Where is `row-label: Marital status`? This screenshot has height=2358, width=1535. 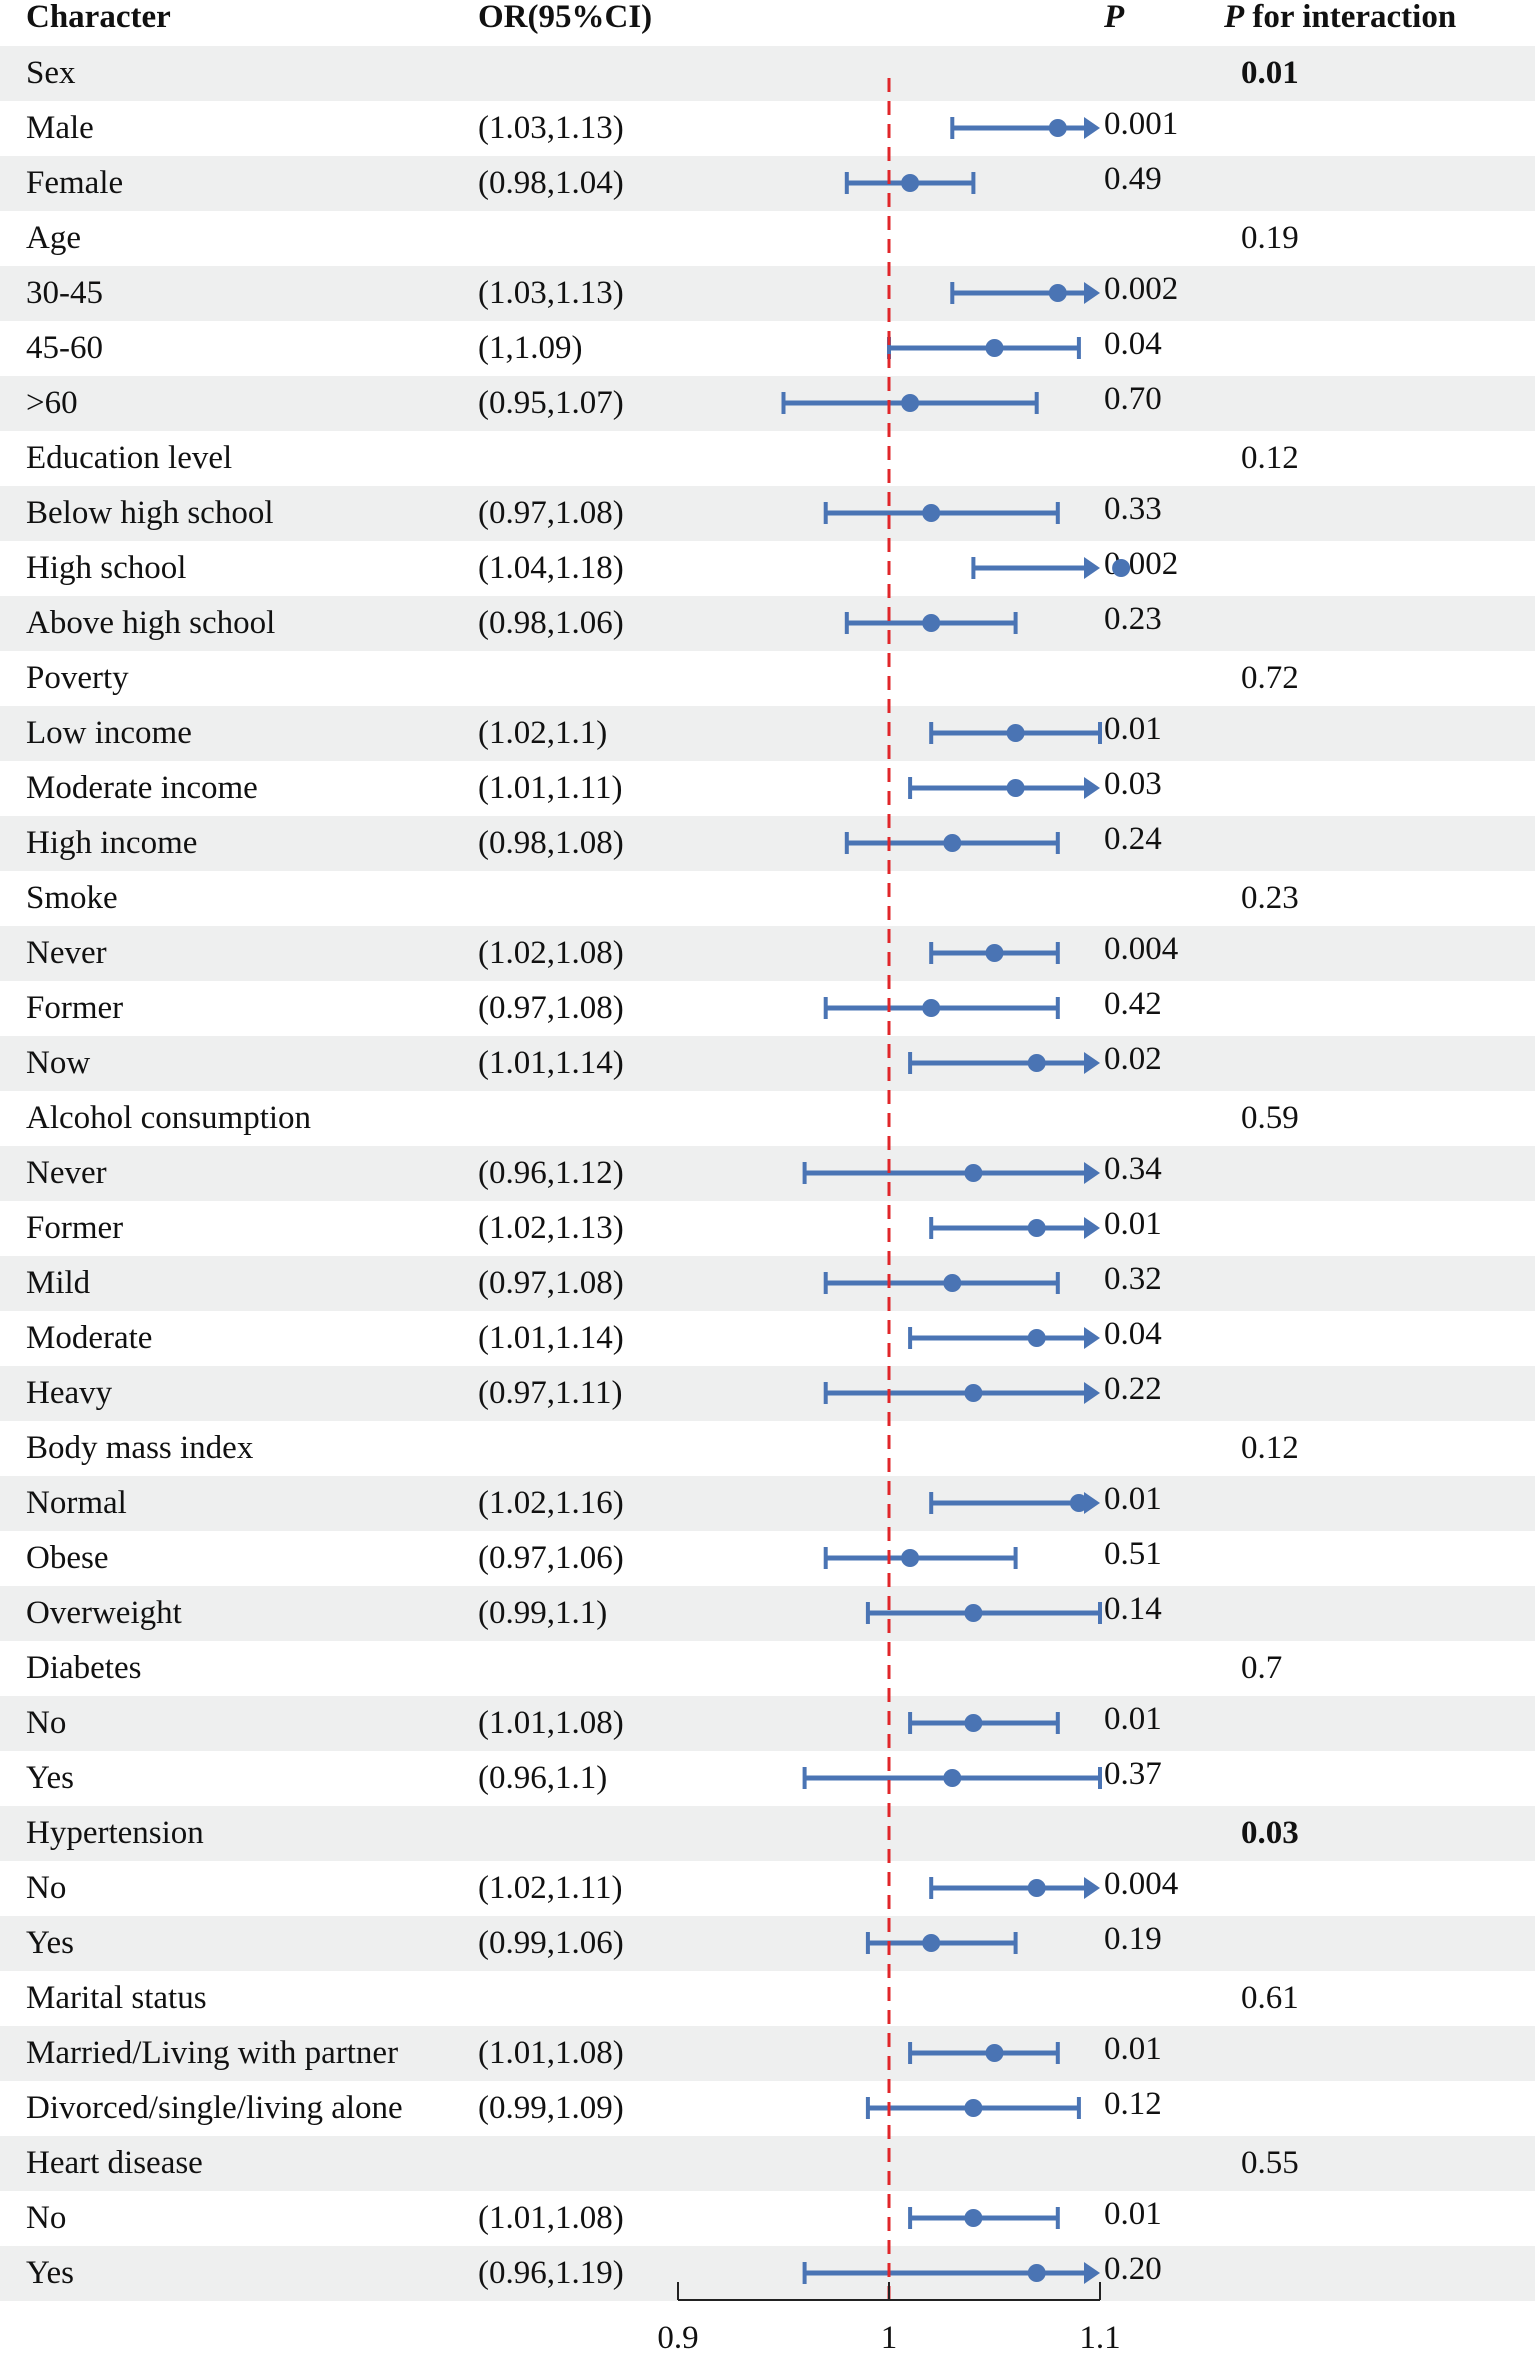 row-label: Marital status is located at coordinates (116, 1998).